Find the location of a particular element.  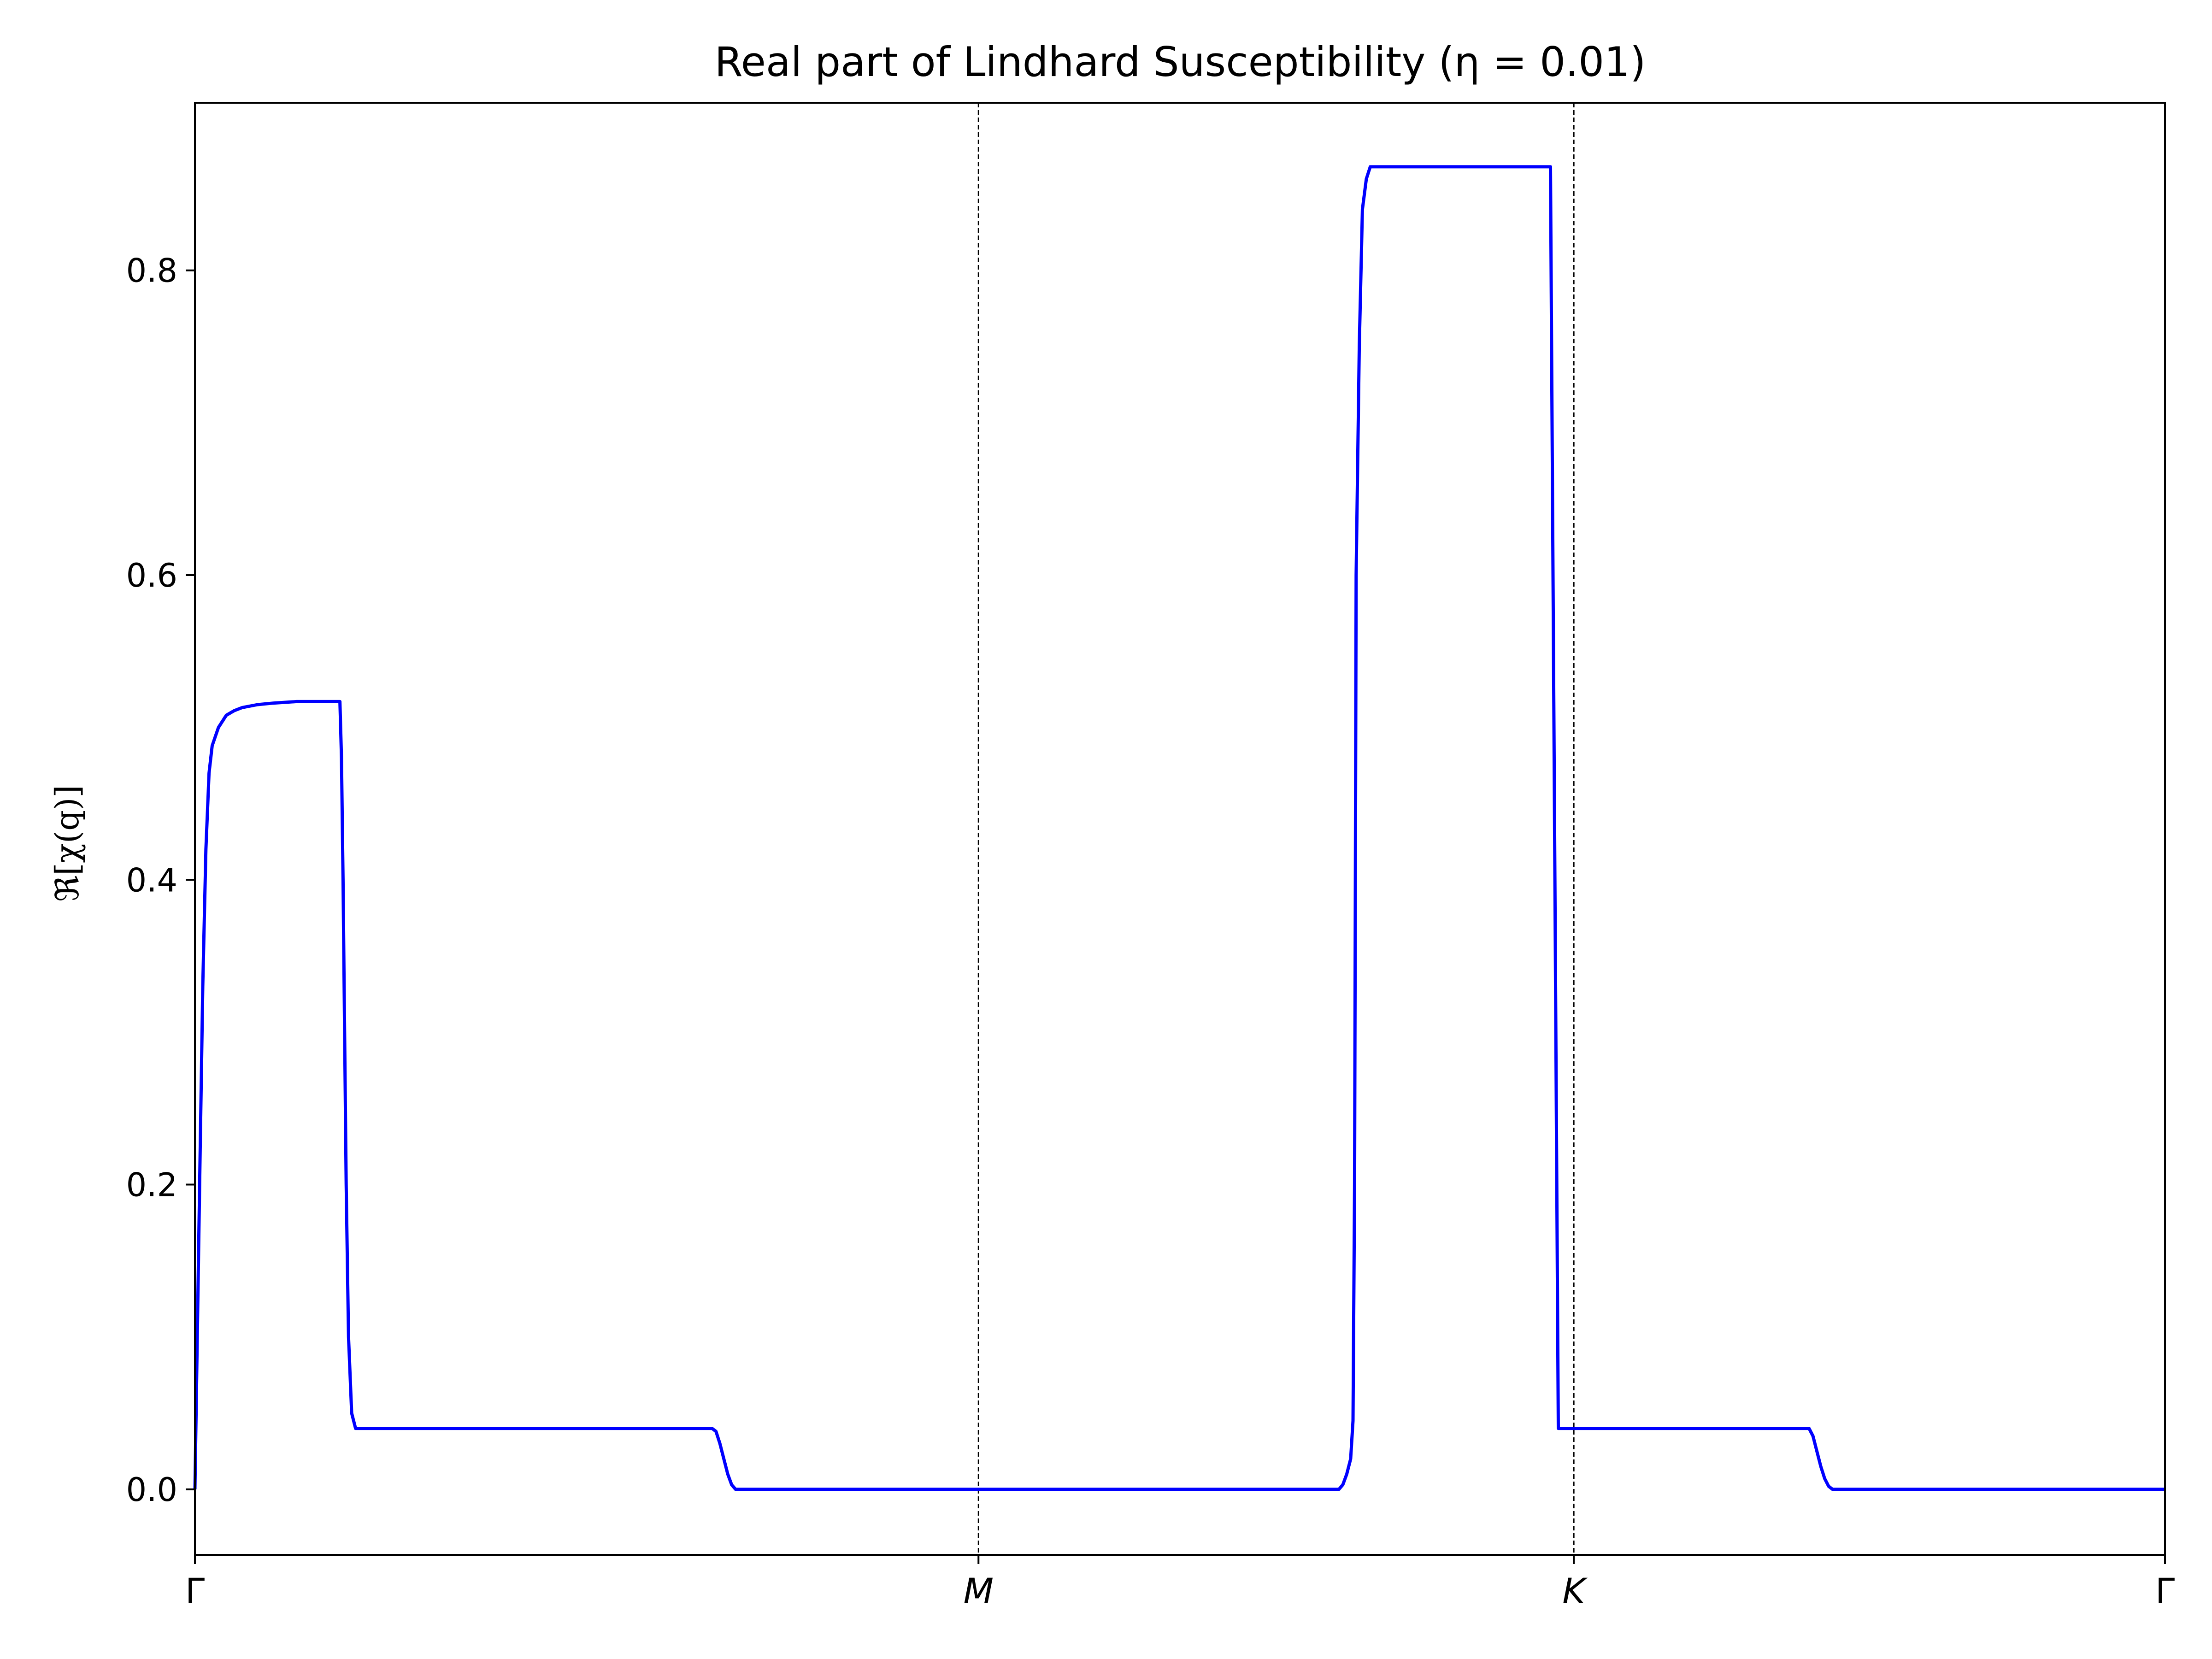

y-tick-label: 0.6 is located at coordinates (151, 575).